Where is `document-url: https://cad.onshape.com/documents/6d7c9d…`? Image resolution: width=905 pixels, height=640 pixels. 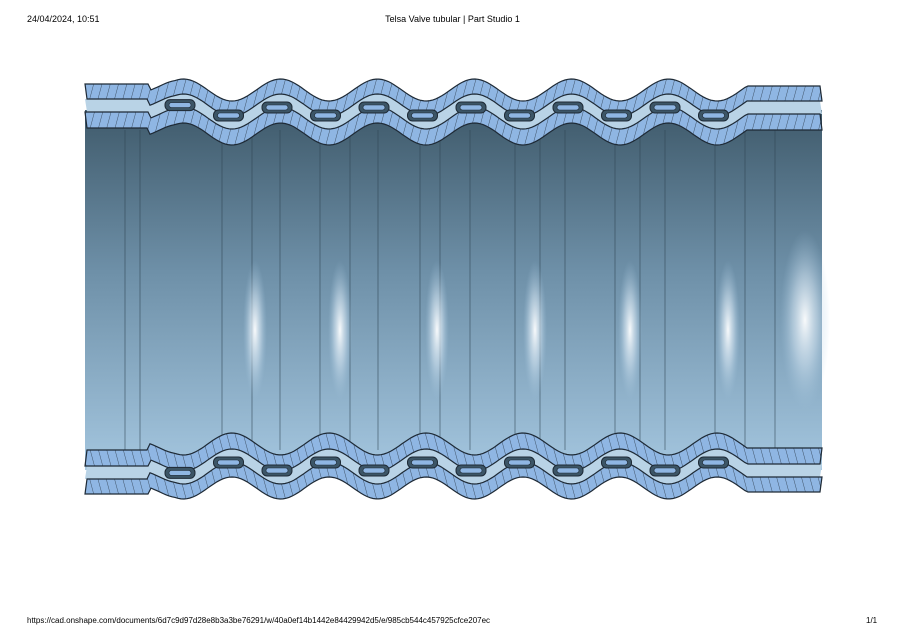 document-url: https://cad.onshape.com/documents/6d7c9d… is located at coordinates (259, 620).